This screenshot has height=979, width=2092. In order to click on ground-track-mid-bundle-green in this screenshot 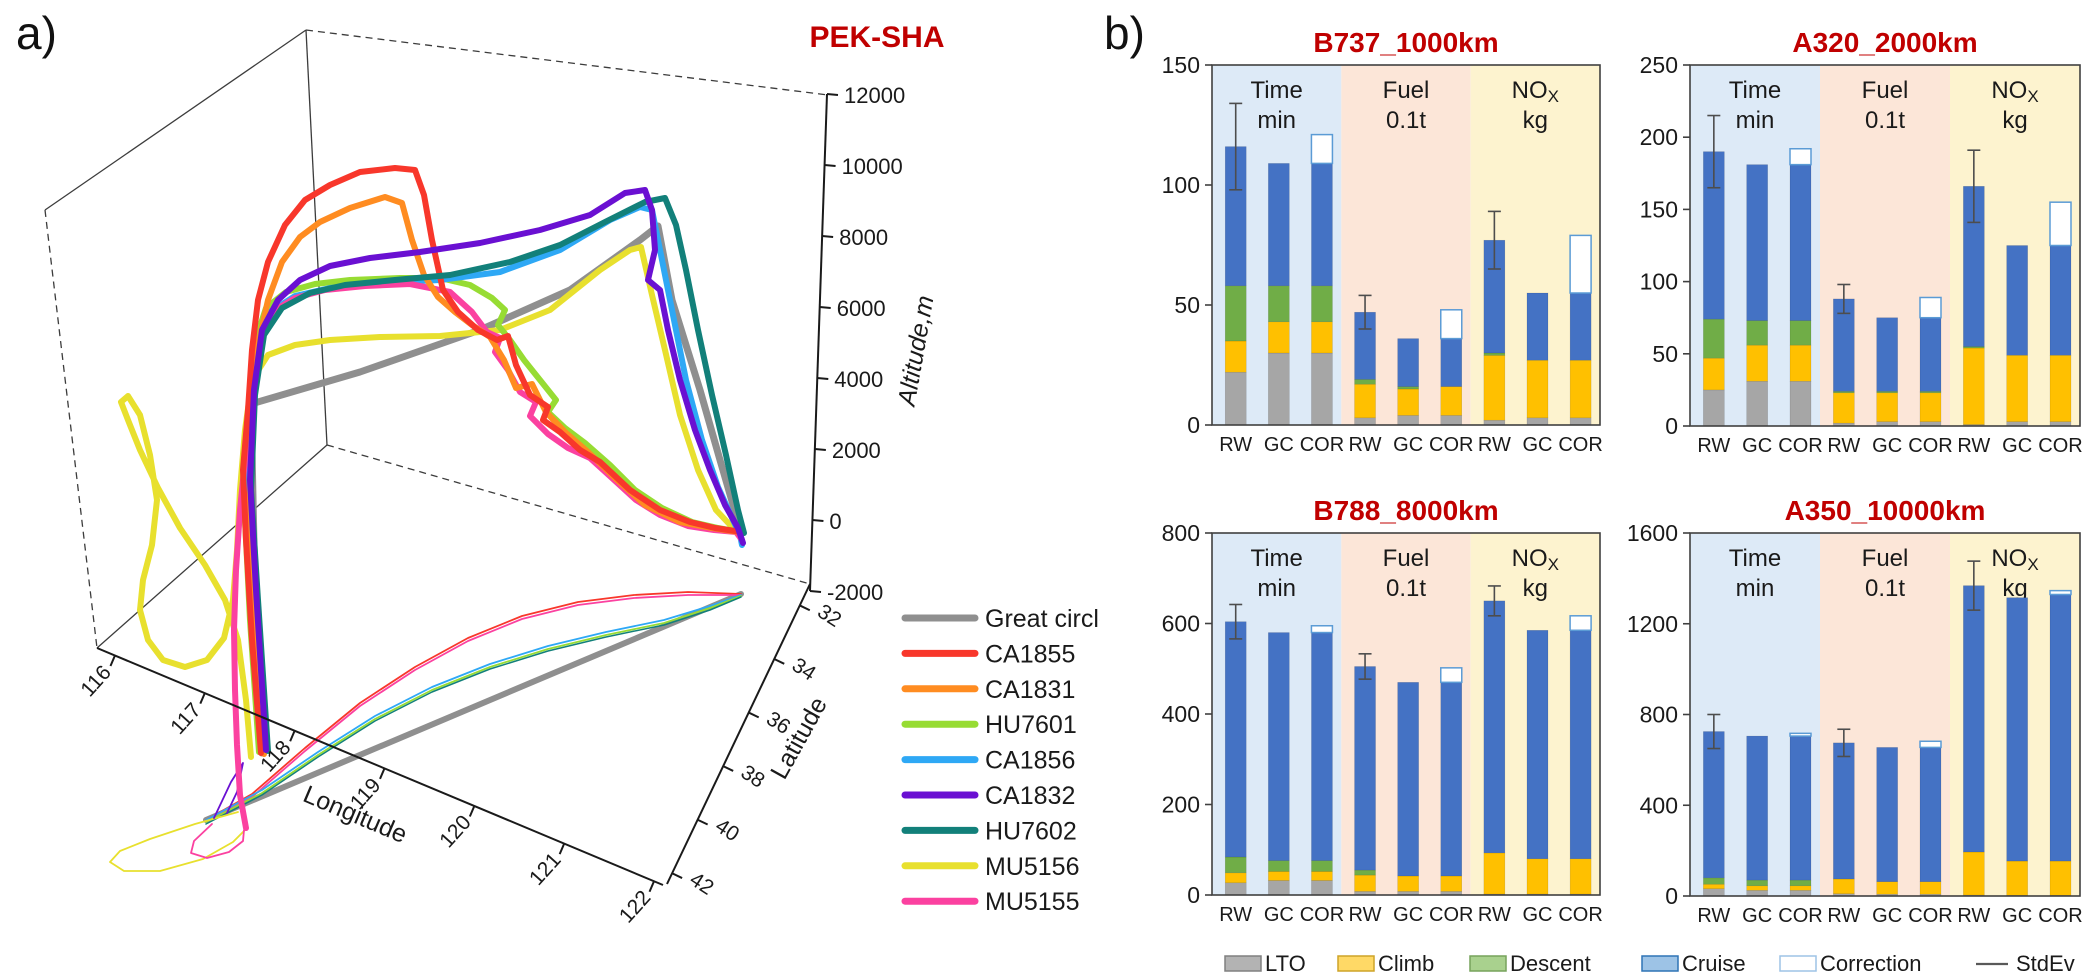, I will do `click(473, 709)`.